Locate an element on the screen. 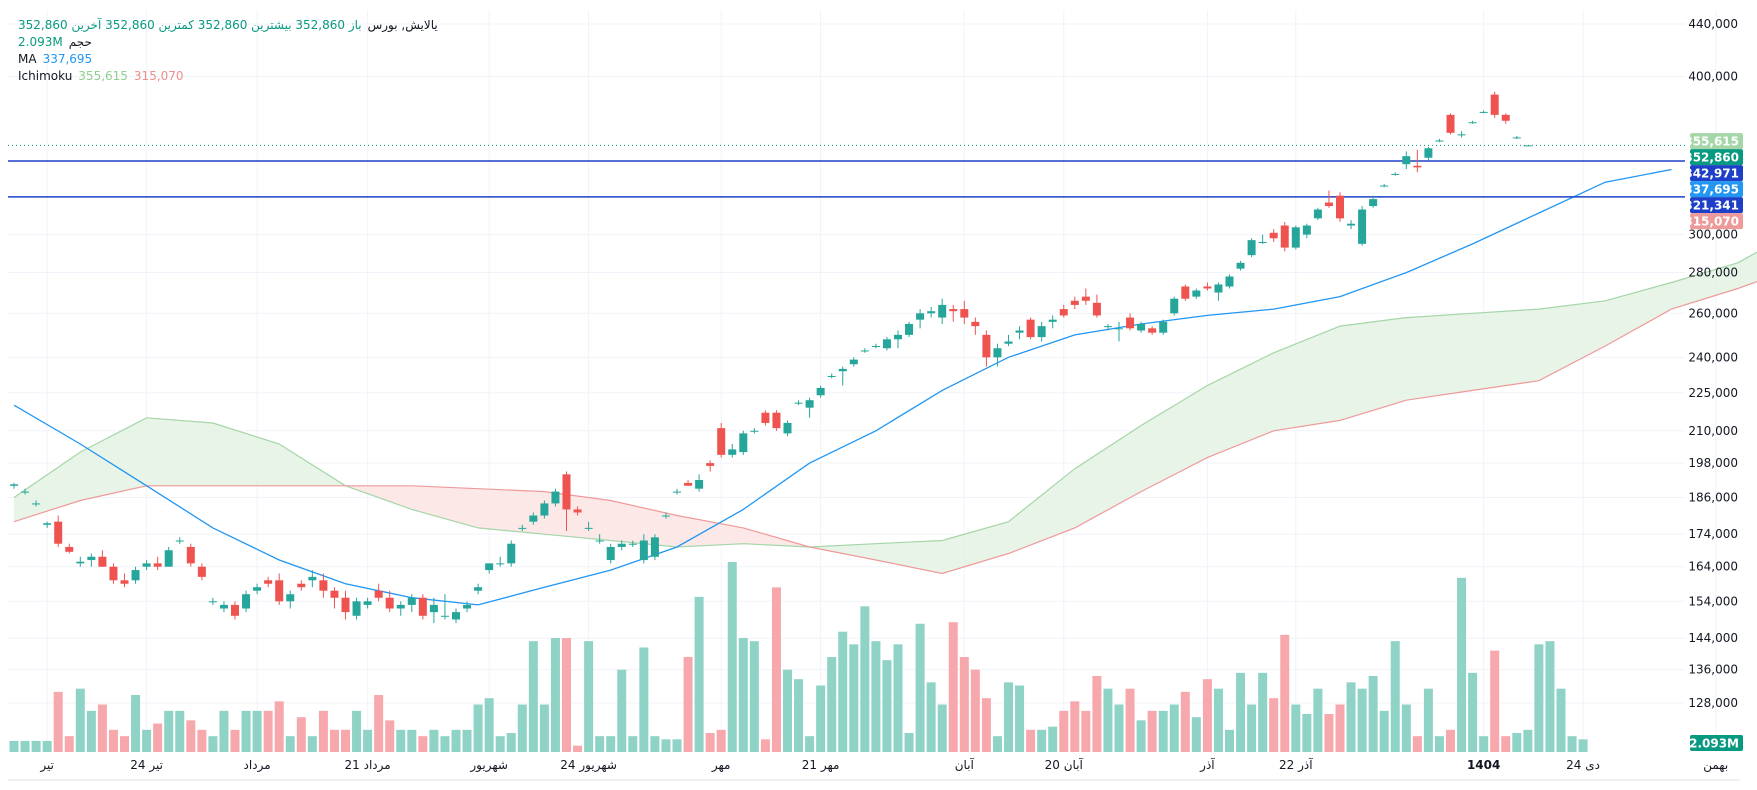 Image resolution: width=1757 pixels, height=790 pixels. time-tick-label: آبان is located at coordinates (965, 764).